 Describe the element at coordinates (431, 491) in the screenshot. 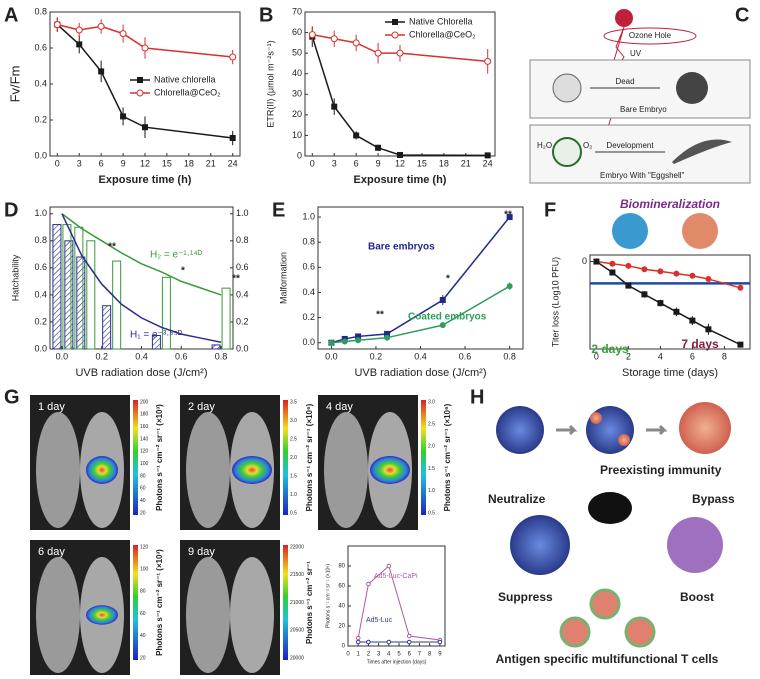

I see `colorbar-tick-label: 1.0` at that location.